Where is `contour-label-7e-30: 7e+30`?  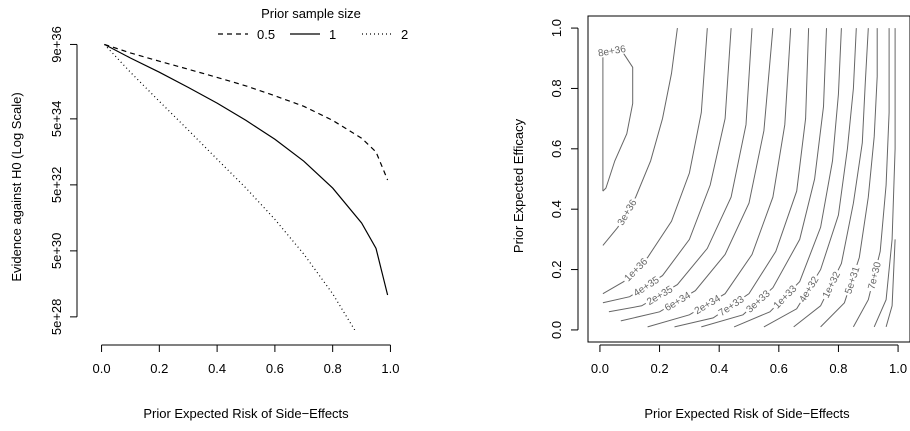 contour-label-7e-30: 7e+30 is located at coordinates (875, 275).